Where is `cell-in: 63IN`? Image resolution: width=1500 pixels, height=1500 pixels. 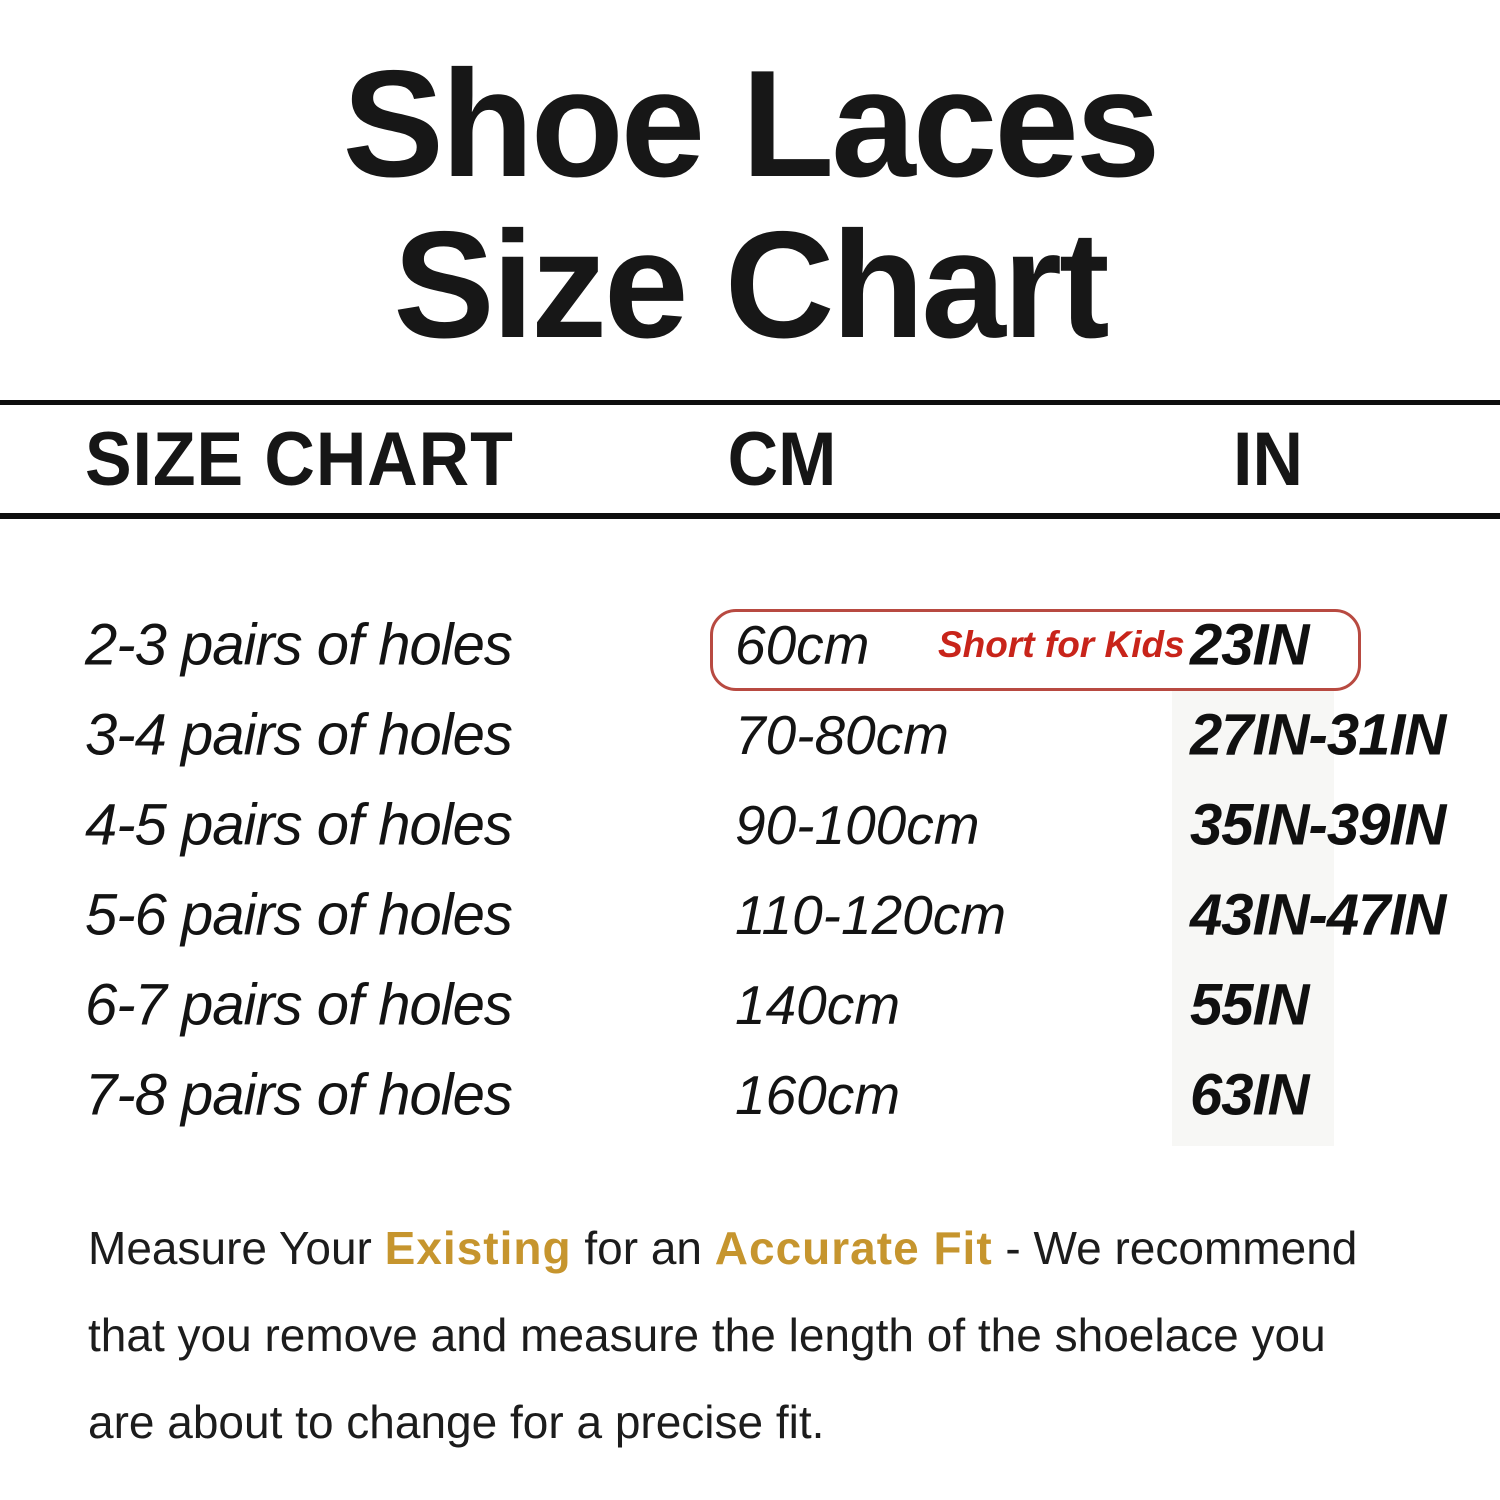
cell-in: 63IN is located at coordinates (1250, 1095).